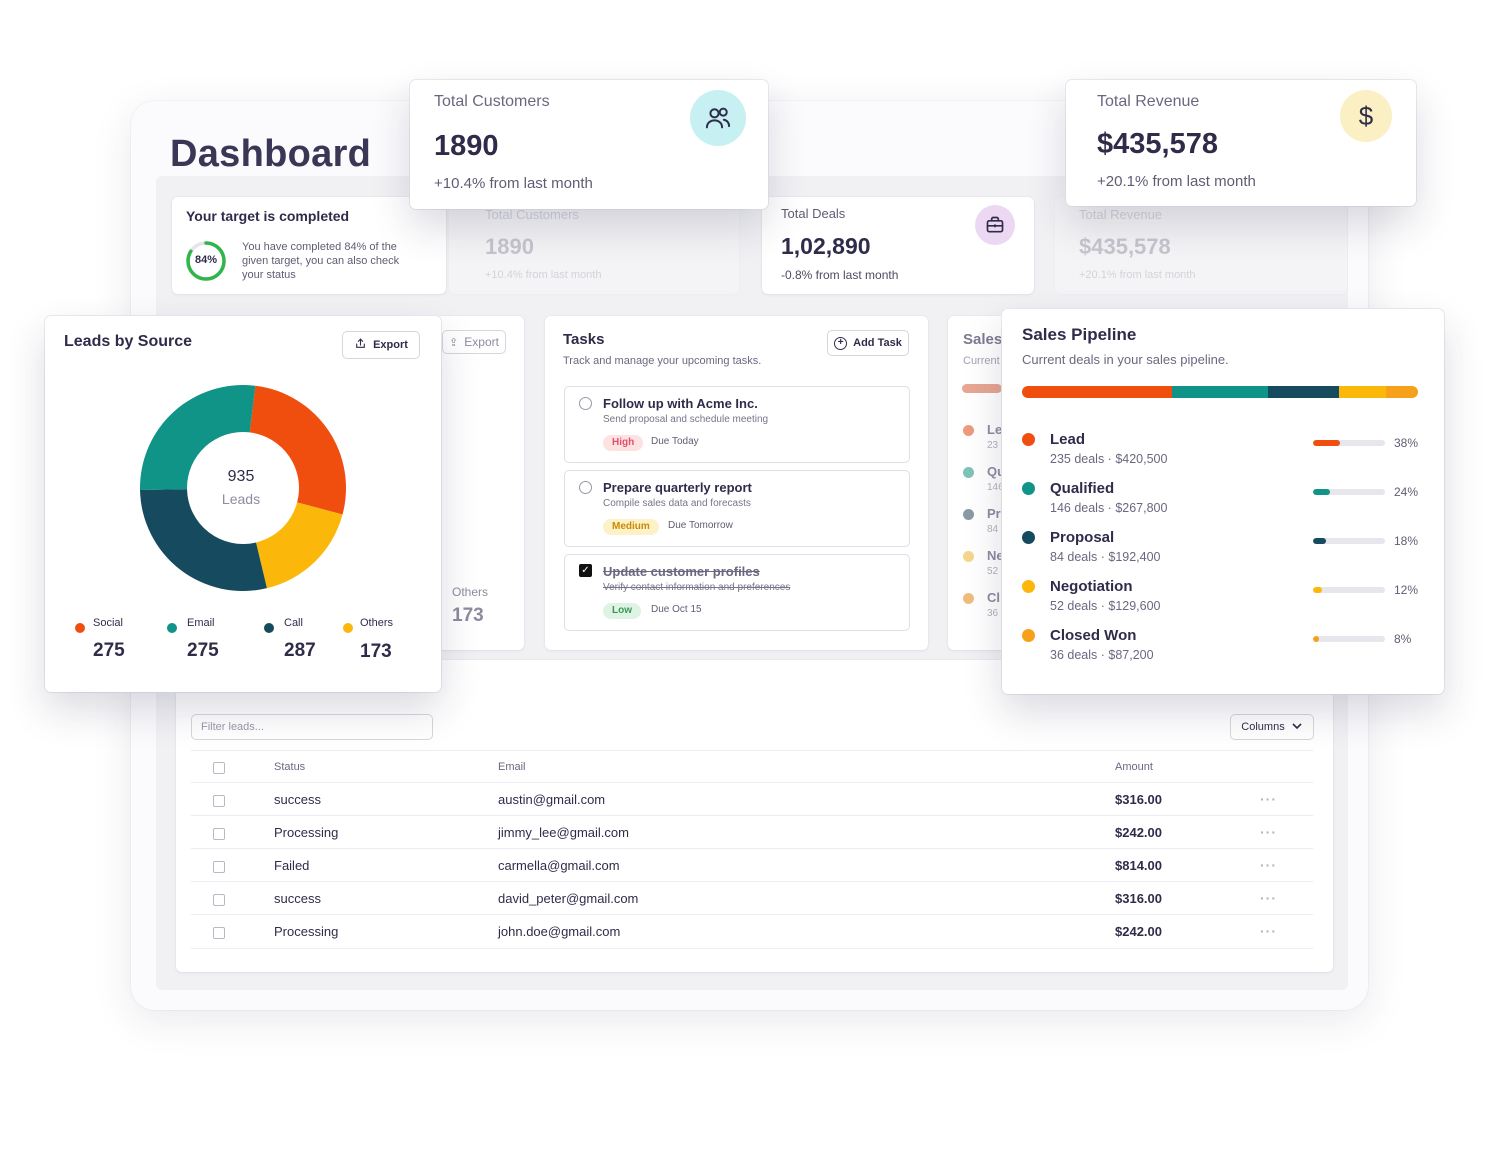  I want to click on row-email: jimmy_lee@gmail.com, so click(563, 832).